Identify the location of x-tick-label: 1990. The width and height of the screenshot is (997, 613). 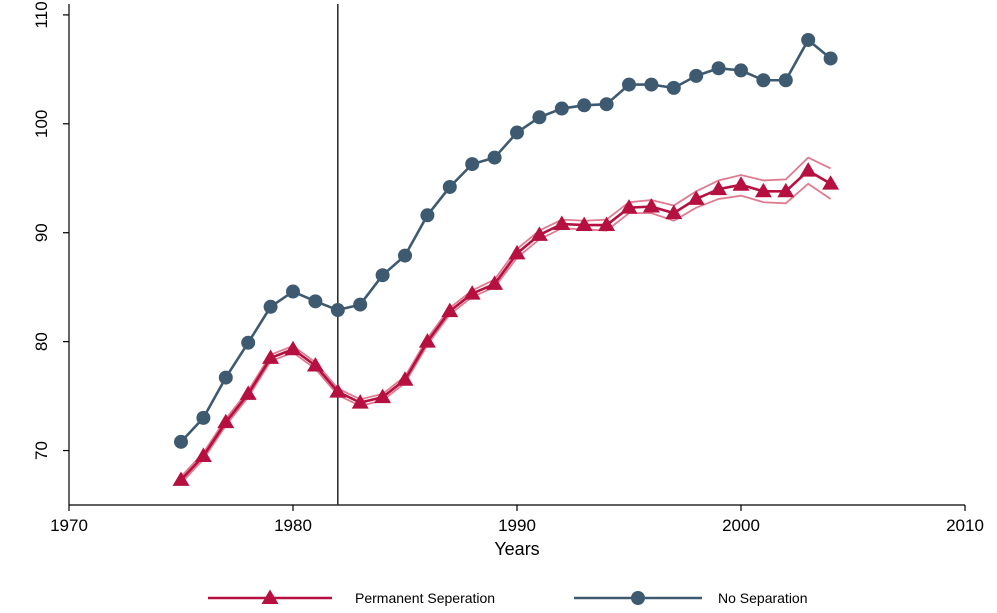
(517, 525).